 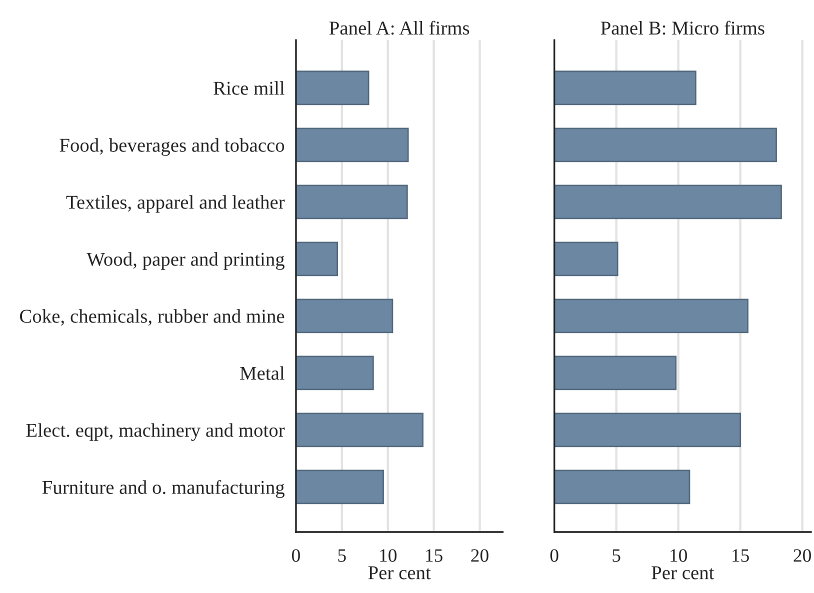 I want to click on y-tick-label: Rice mill, so click(x=249, y=88).